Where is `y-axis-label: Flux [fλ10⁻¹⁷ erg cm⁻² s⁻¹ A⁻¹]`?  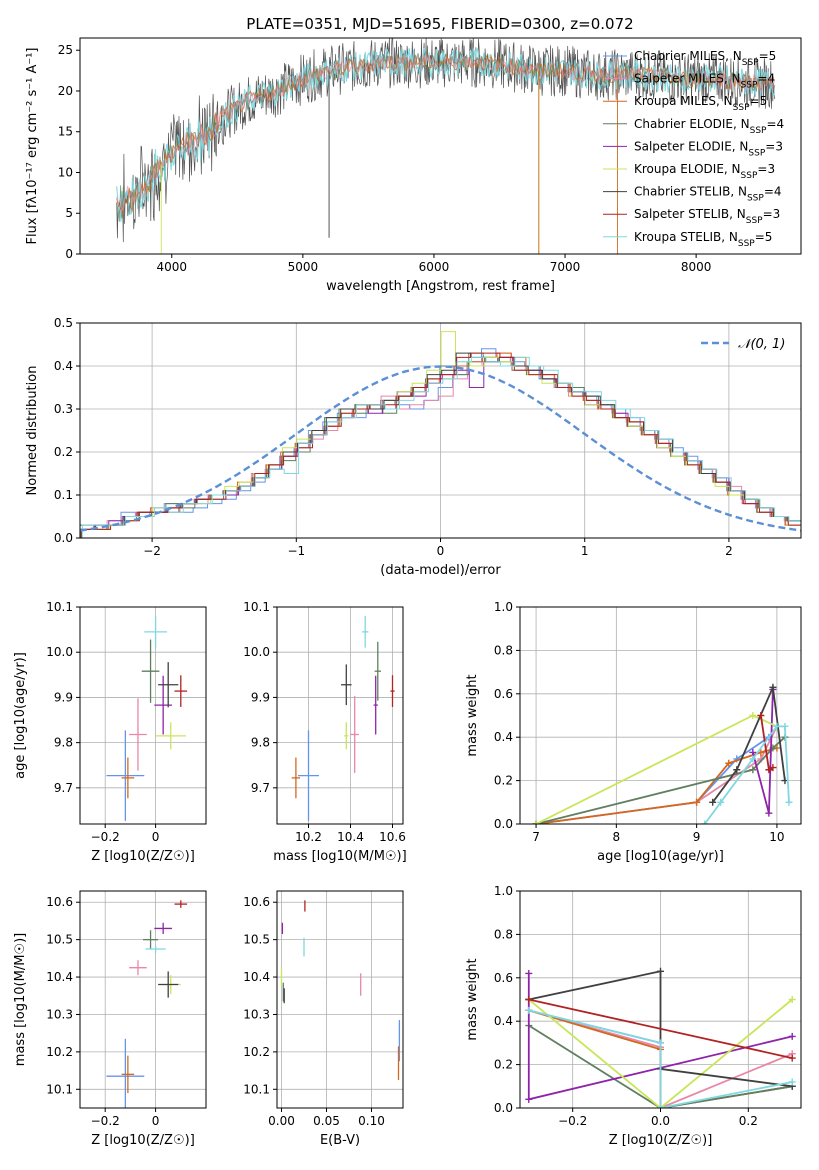 y-axis-label: Flux [fλ10⁻¹⁷ erg cm⁻² s⁻¹ A⁻¹] is located at coordinates (32, 146).